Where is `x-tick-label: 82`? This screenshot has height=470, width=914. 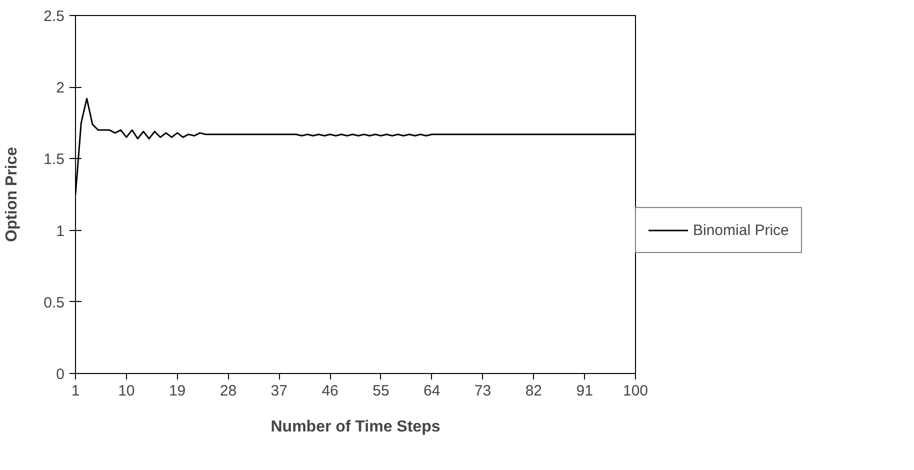 x-tick-label: 82 is located at coordinates (533, 391).